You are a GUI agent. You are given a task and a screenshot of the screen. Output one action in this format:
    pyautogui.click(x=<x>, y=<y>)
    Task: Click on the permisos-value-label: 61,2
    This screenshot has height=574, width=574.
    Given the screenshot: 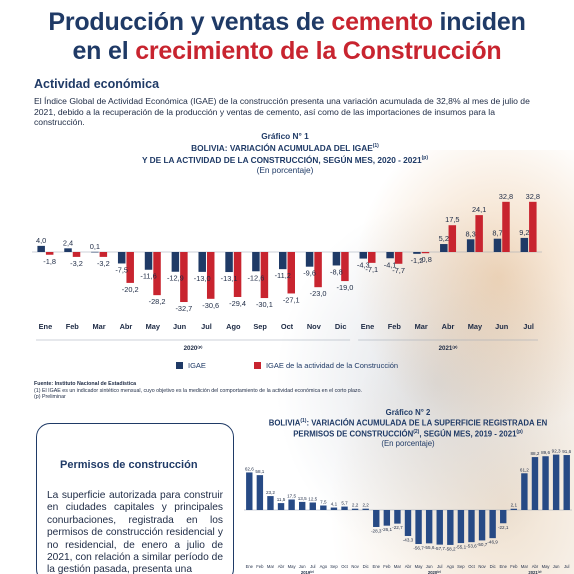 What is the action you would take?
    pyautogui.click(x=524, y=469)
    